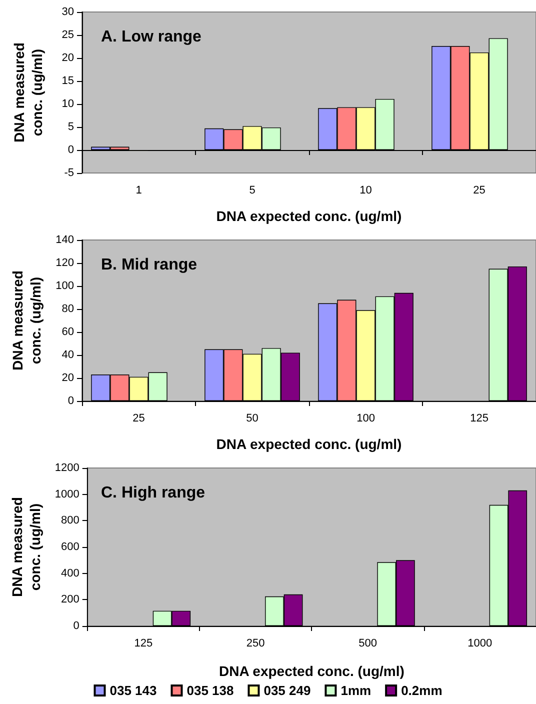 Image resolution: width=536 pixels, height=704 pixels. What do you see at coordinates (252, 190) in the screenshot?
I see `x-tick-label: 5` at bounding box center [252, 190].